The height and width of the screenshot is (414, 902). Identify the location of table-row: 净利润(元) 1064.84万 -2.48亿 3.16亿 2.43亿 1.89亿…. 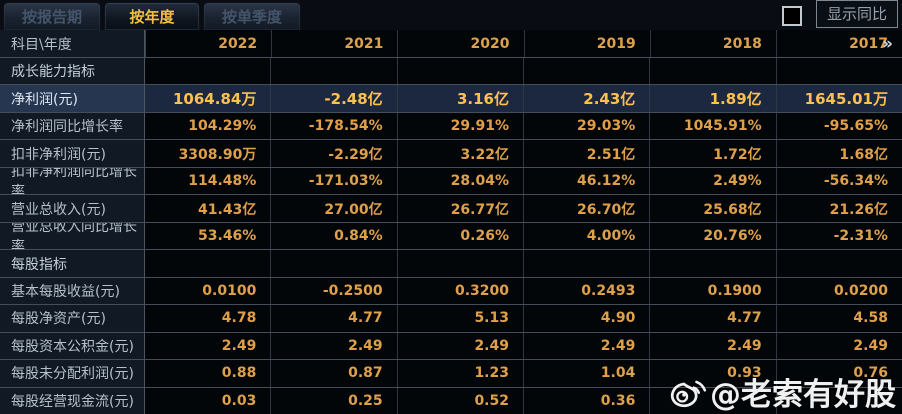
(451, 98).